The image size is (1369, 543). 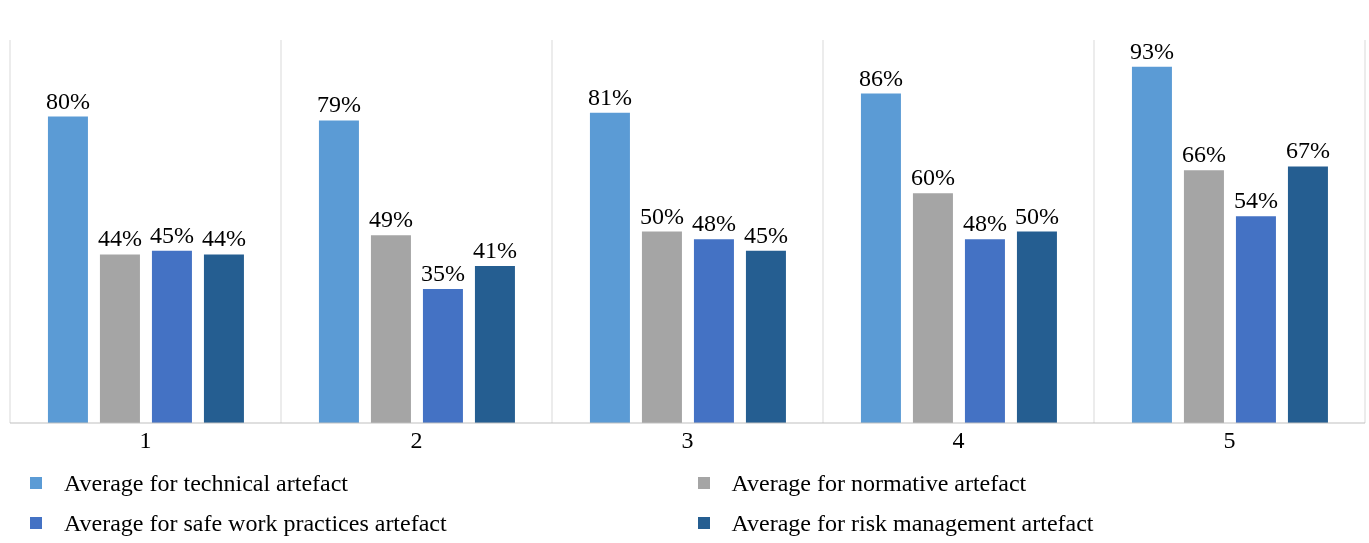 What do you see at coordinates (609, 96) in the screenshot?
I see `data-label: 81%` at bounding box center [609, 96].